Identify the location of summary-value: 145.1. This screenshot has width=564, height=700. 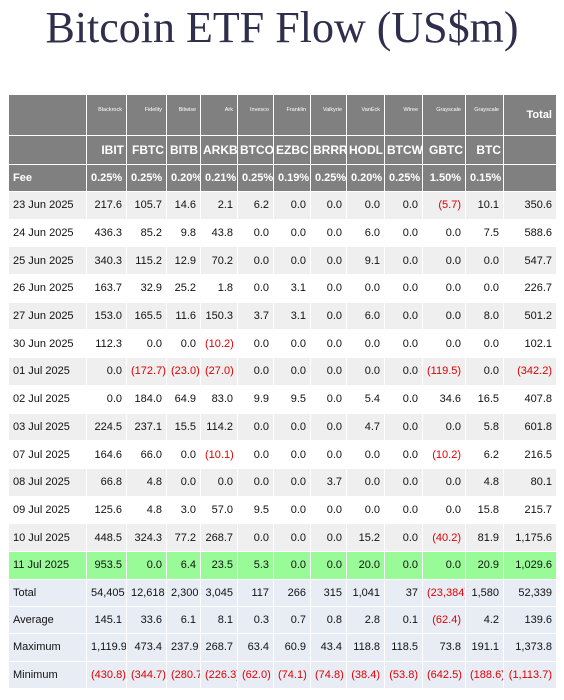
(106, 620).